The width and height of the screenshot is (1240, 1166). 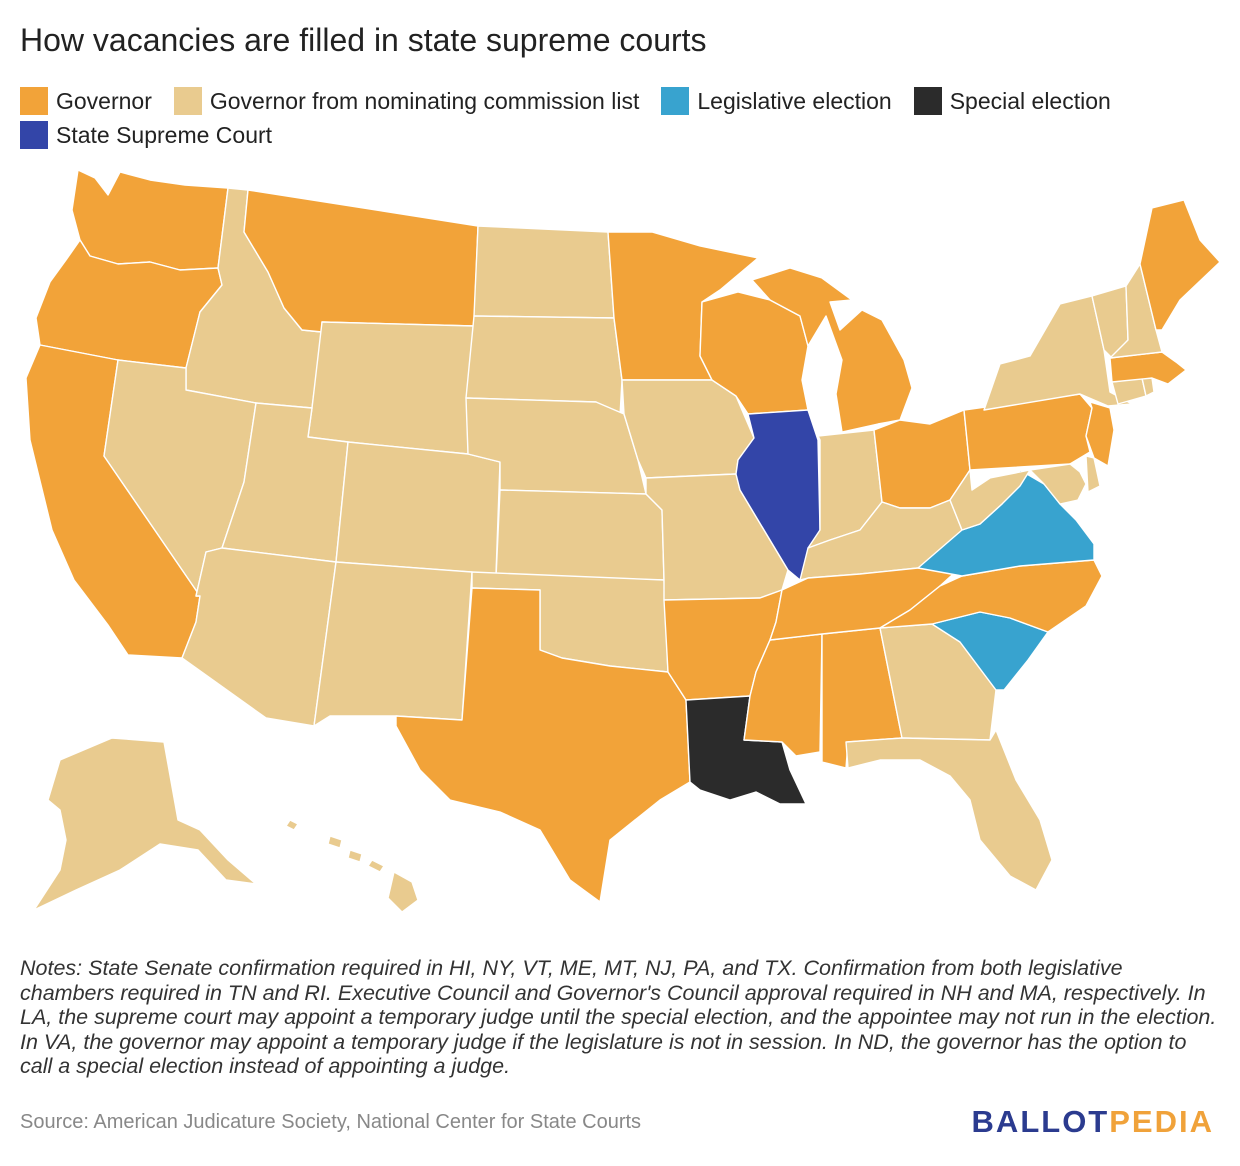 What do you see at coordinates (949, 810) in the screenshot?
I see `state-fl` at bounding box center [949, 810].